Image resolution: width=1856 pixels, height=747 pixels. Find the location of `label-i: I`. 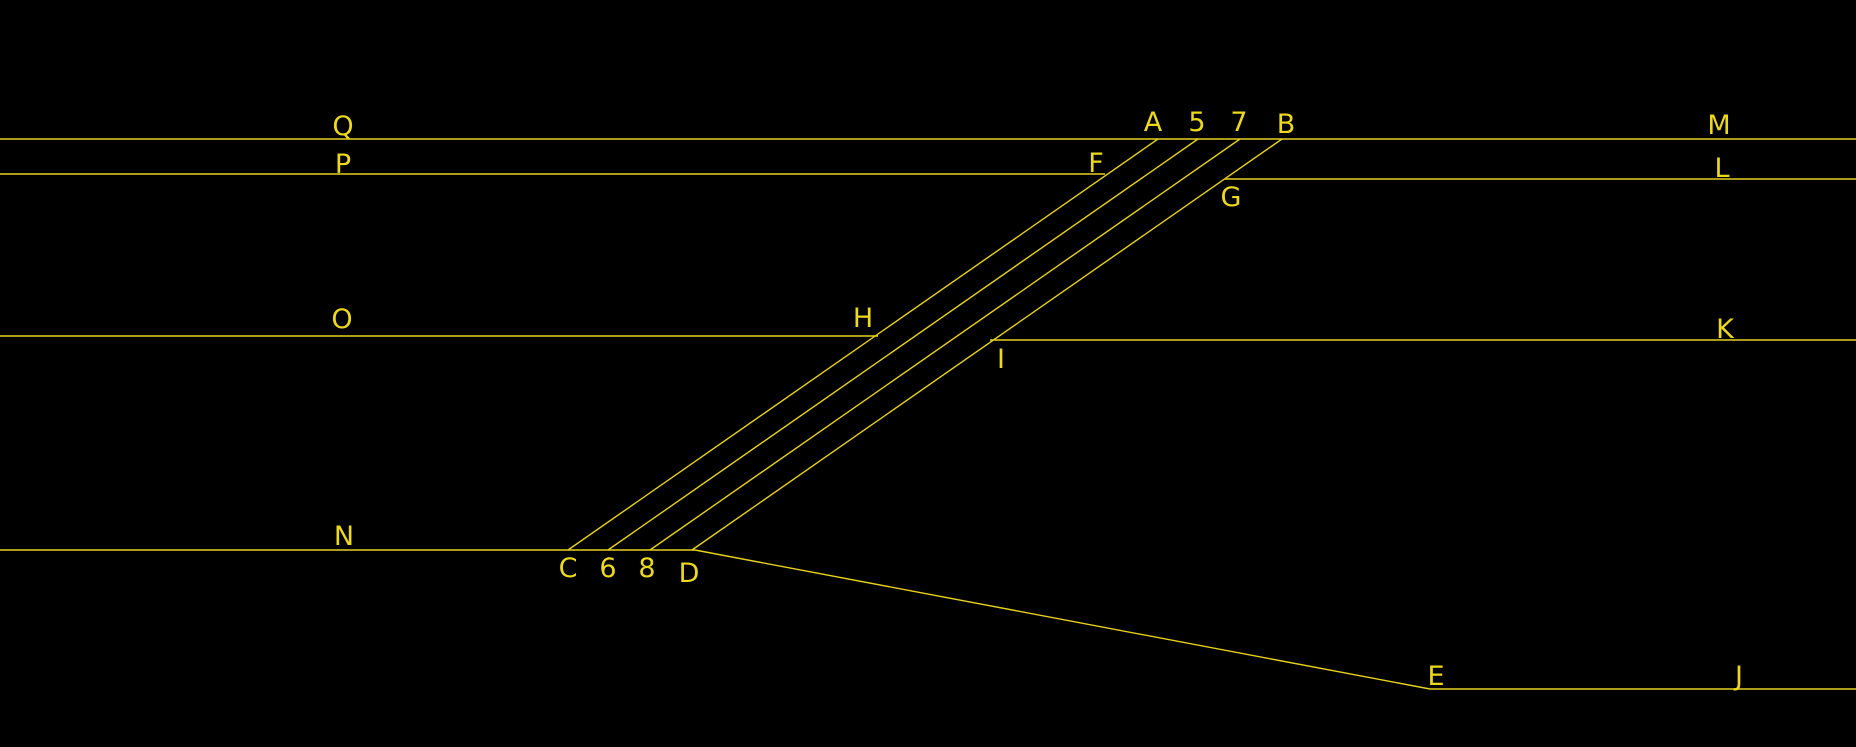

label-i: I is located at coordinates (1001, 359).